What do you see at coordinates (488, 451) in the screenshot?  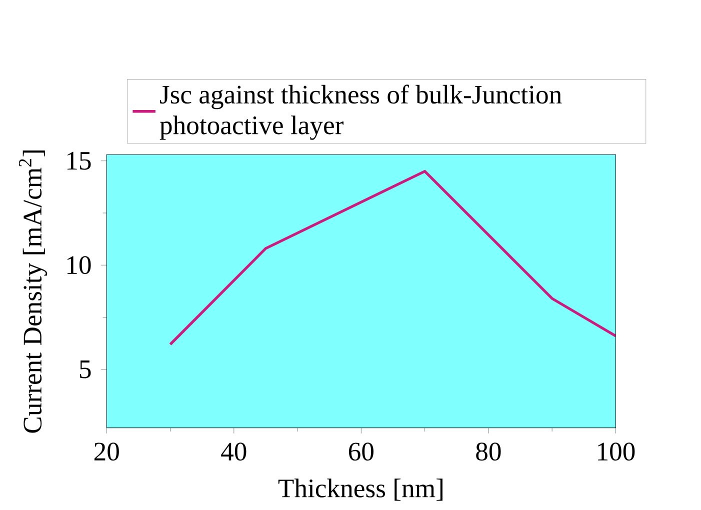 I see `x-tick-label: 80` at bounding box center [488, 451].